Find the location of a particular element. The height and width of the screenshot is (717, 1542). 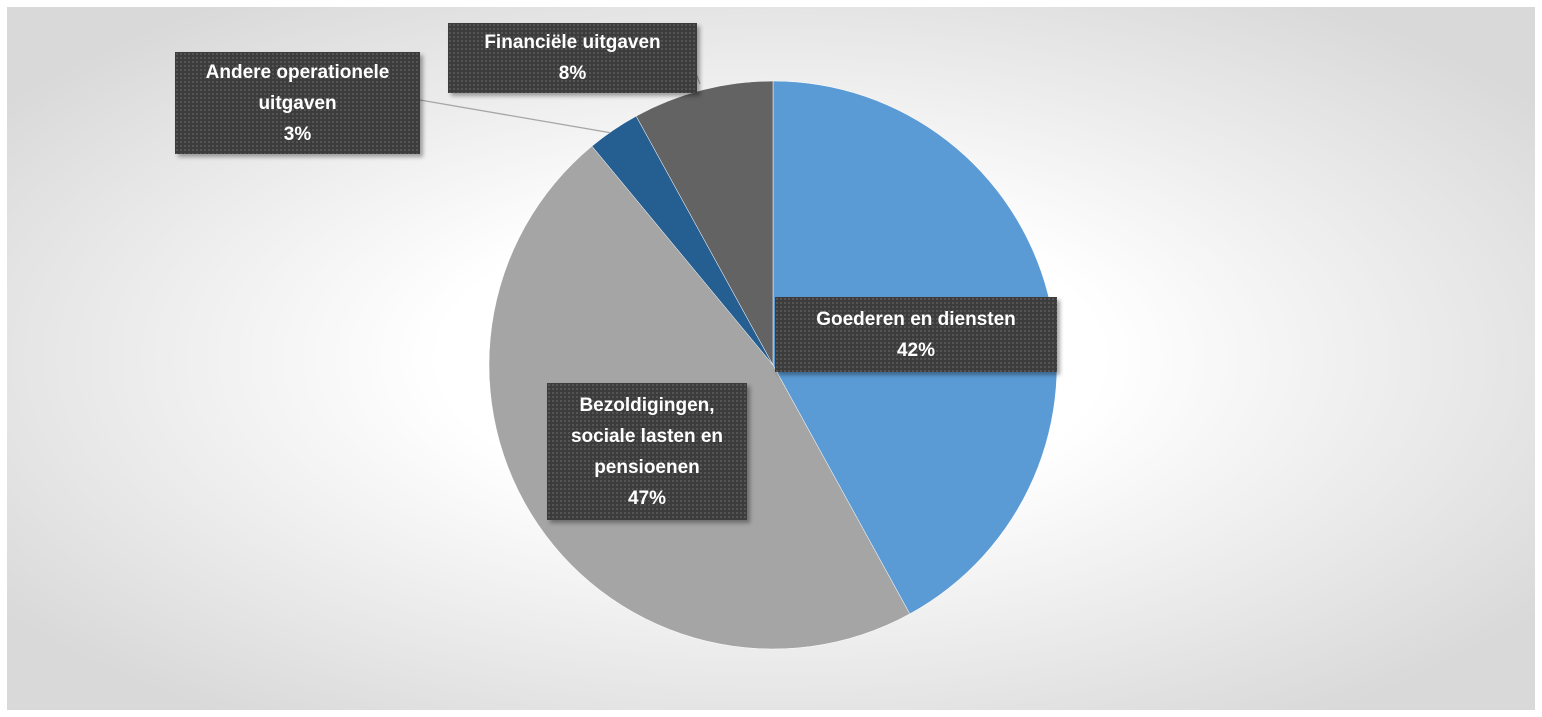

leader-line is located at coordinates (516, 116).